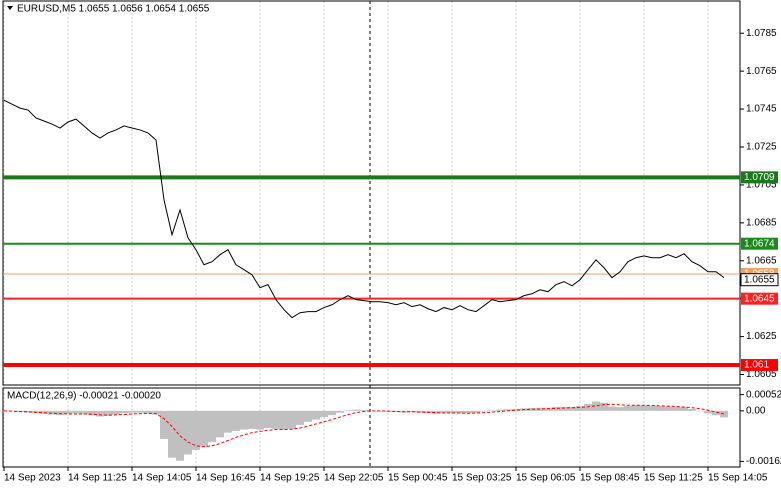  What do you see at coordinates (761, 185) in the screenshot?
I see `y-tick-label: 1.0705` at bounding box center [761, 185].